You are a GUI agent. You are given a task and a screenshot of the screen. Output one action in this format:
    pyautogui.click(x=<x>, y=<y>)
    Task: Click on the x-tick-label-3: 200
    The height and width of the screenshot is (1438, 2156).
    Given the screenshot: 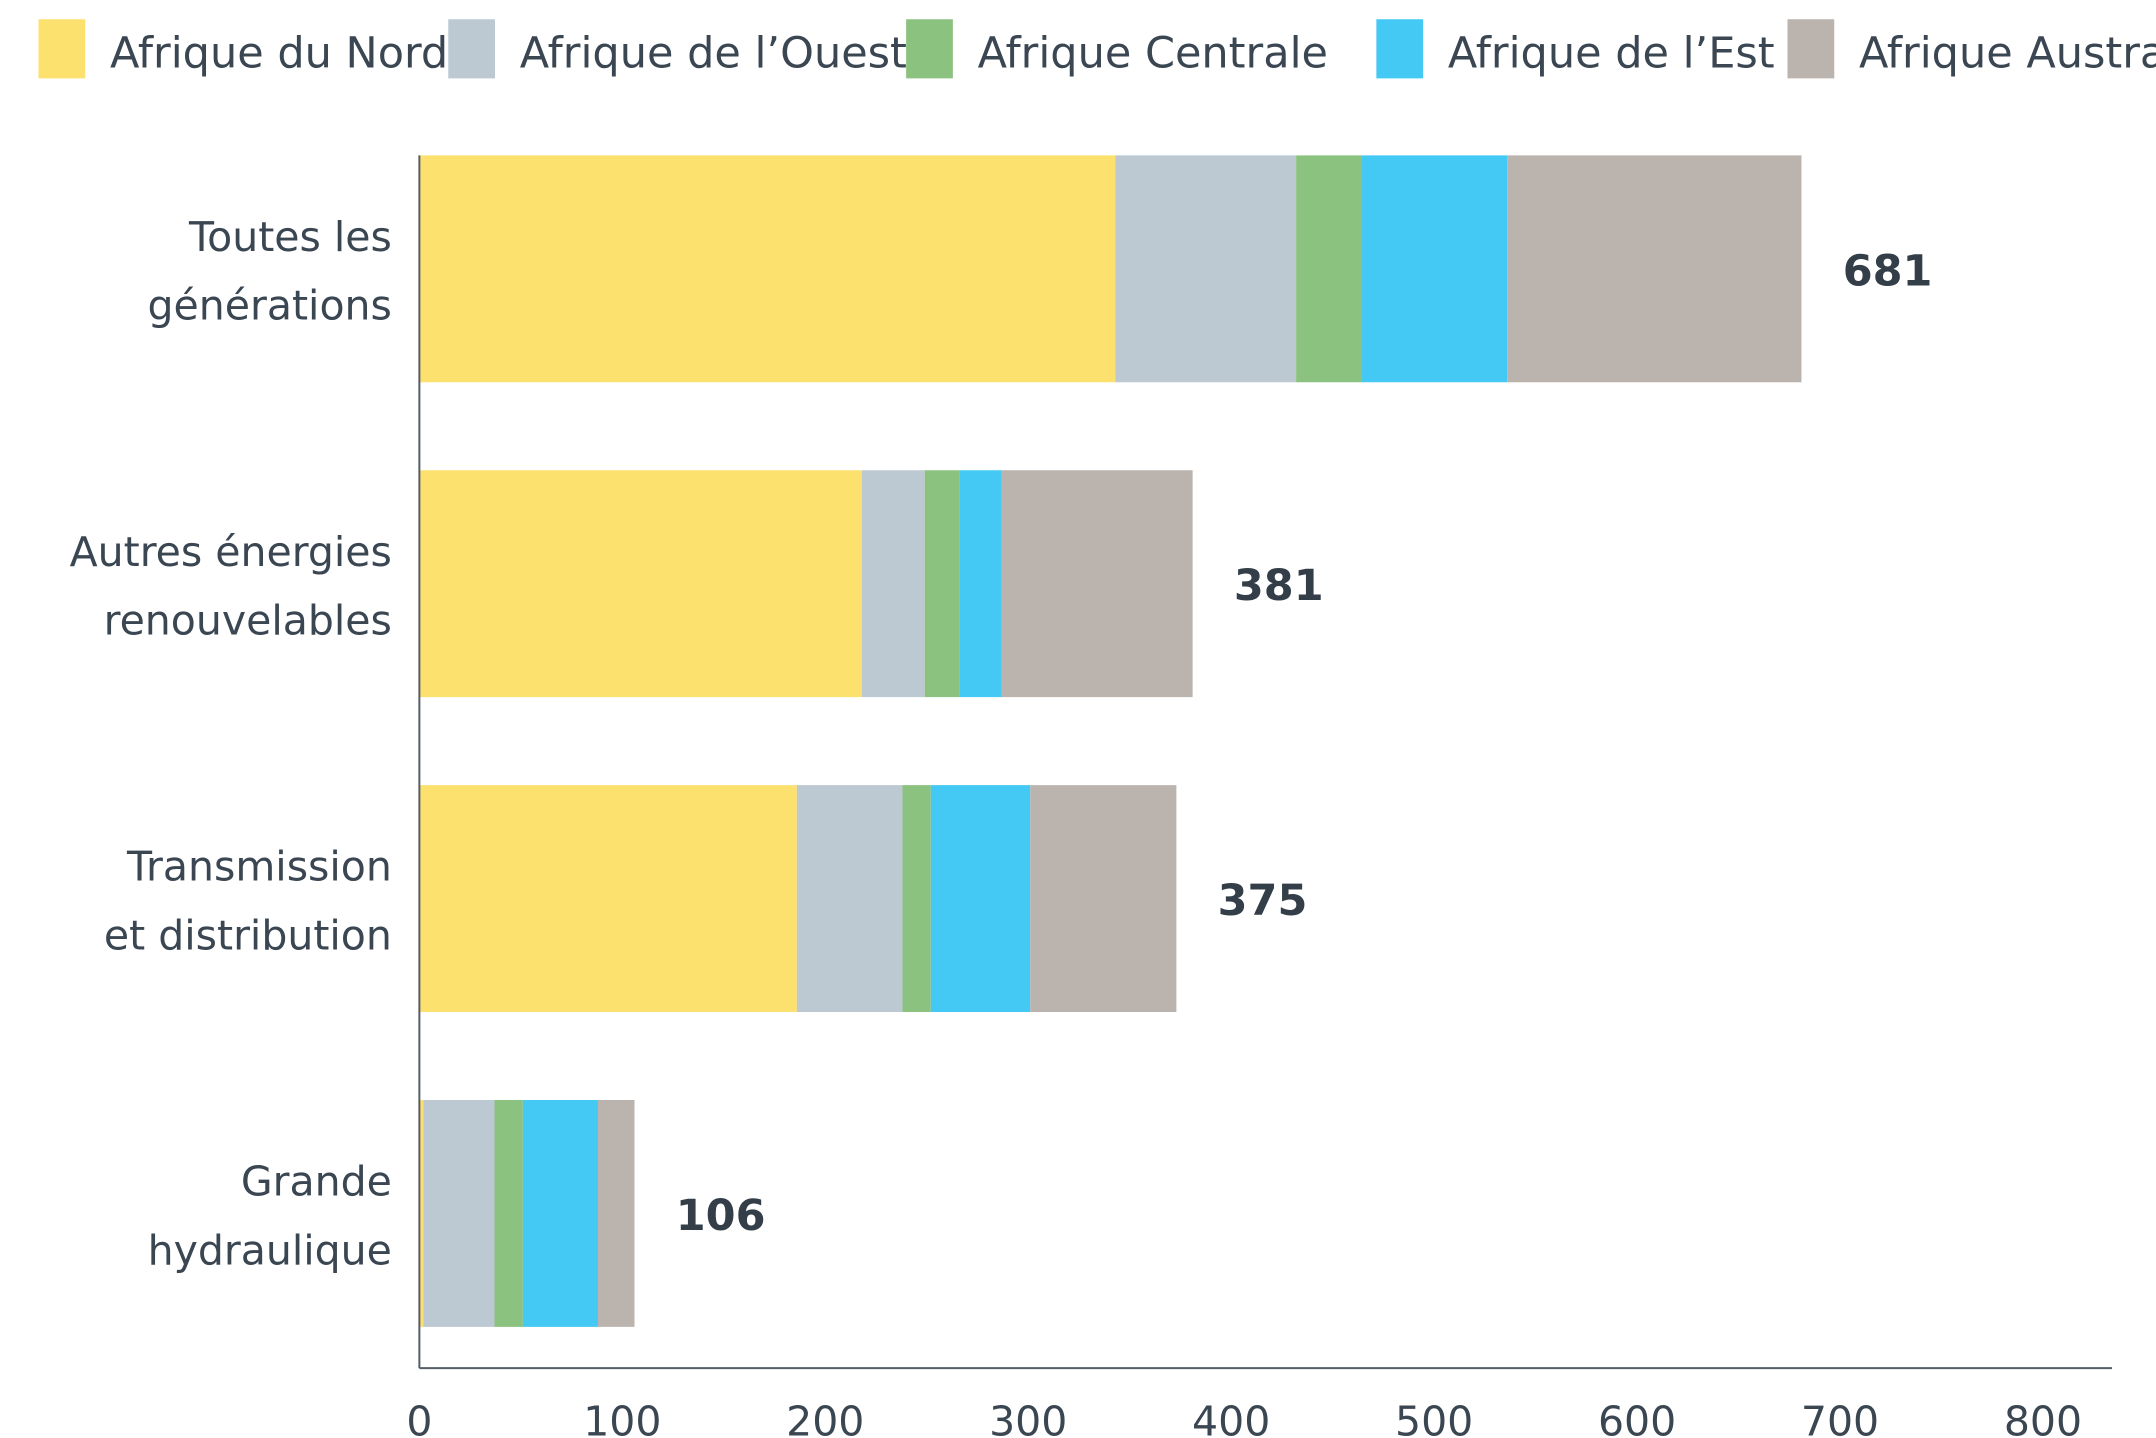 What is the action you would take?
    pyautogui.click(x=825, y=1418)
    